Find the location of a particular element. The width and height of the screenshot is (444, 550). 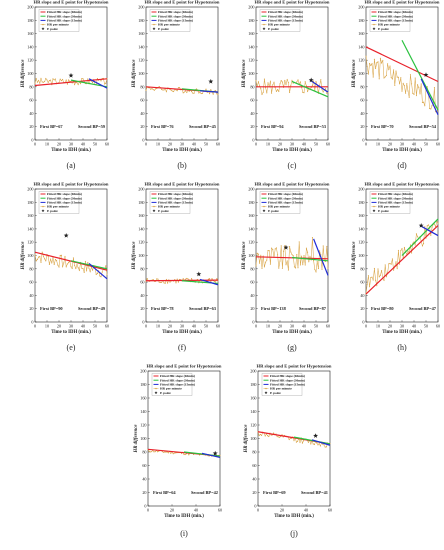

legend-entry: HR per minute is located at coordinates (389, 25).